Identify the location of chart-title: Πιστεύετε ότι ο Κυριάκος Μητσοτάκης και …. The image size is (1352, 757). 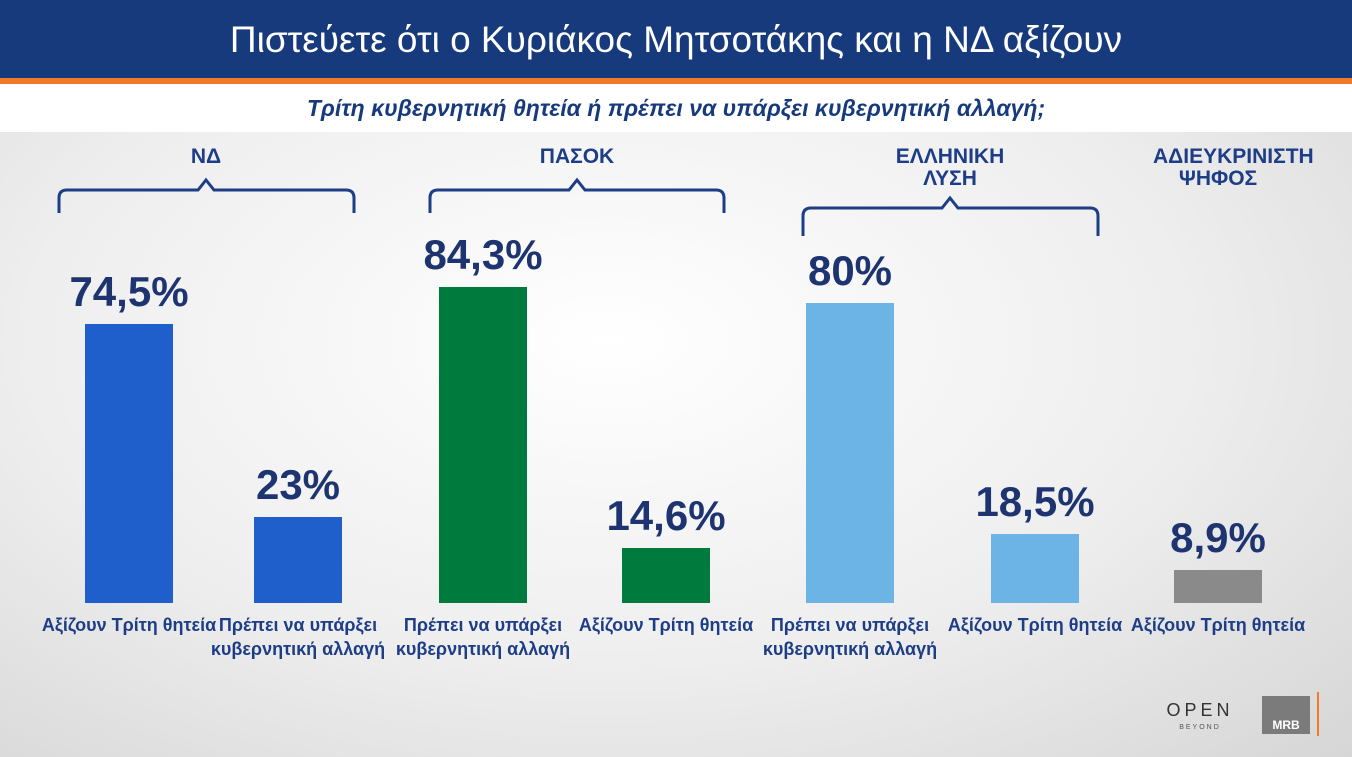
(676, 39).